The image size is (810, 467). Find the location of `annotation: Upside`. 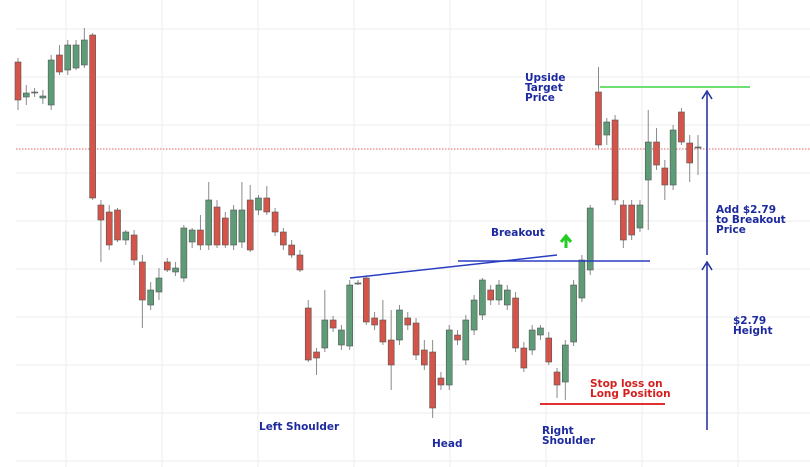

annotation: Upside is located at coordinates (545, 78).